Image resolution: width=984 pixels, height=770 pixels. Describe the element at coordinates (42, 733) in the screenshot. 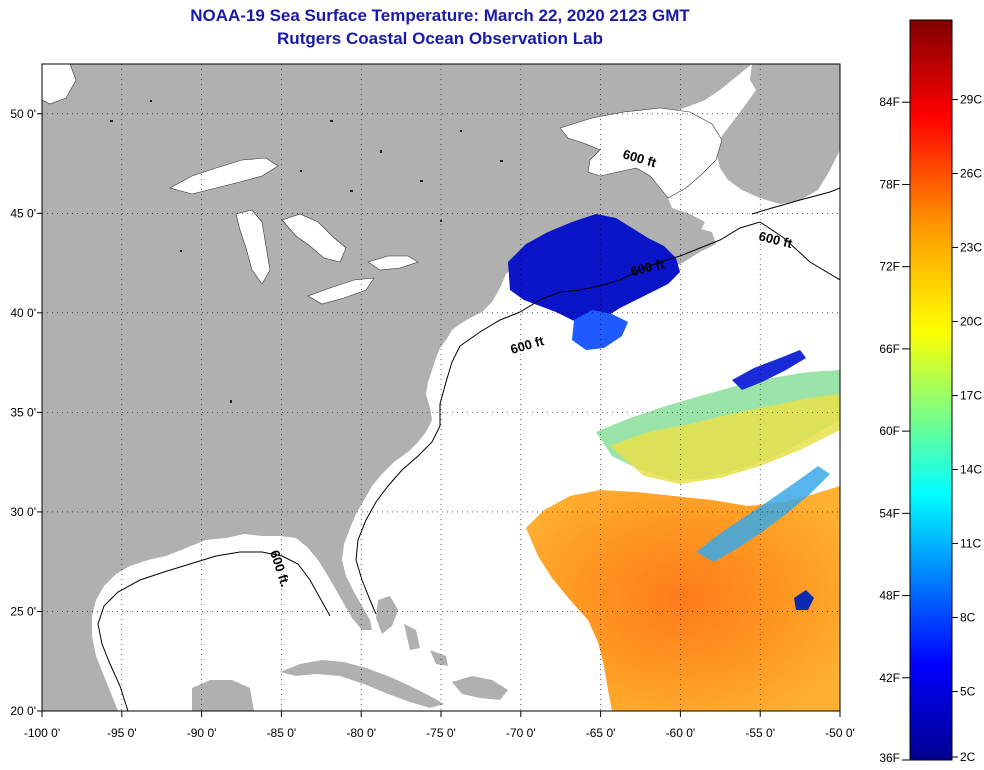

I see `lon-tick-label: -100 0'` at that location.